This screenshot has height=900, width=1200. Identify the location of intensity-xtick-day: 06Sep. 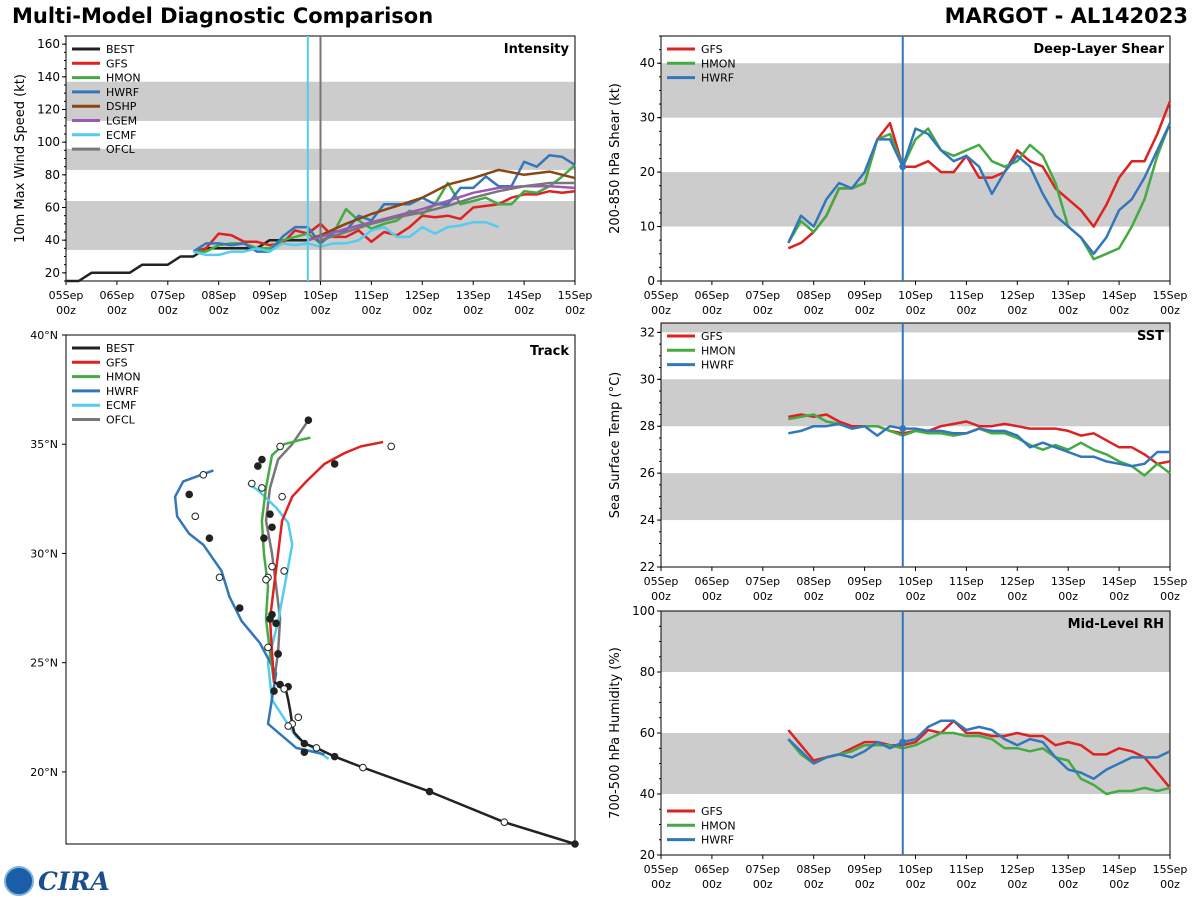
(117, 295).